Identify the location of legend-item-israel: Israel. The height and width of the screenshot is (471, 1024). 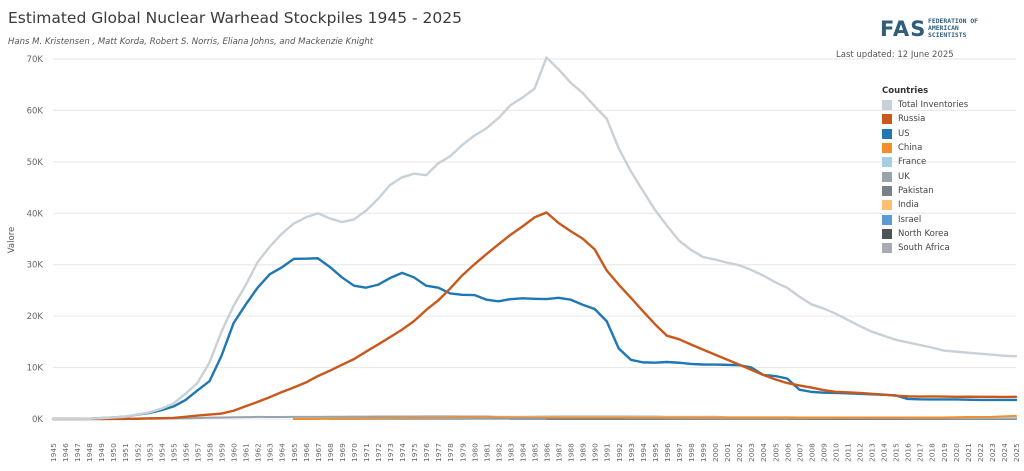
(925, 219).